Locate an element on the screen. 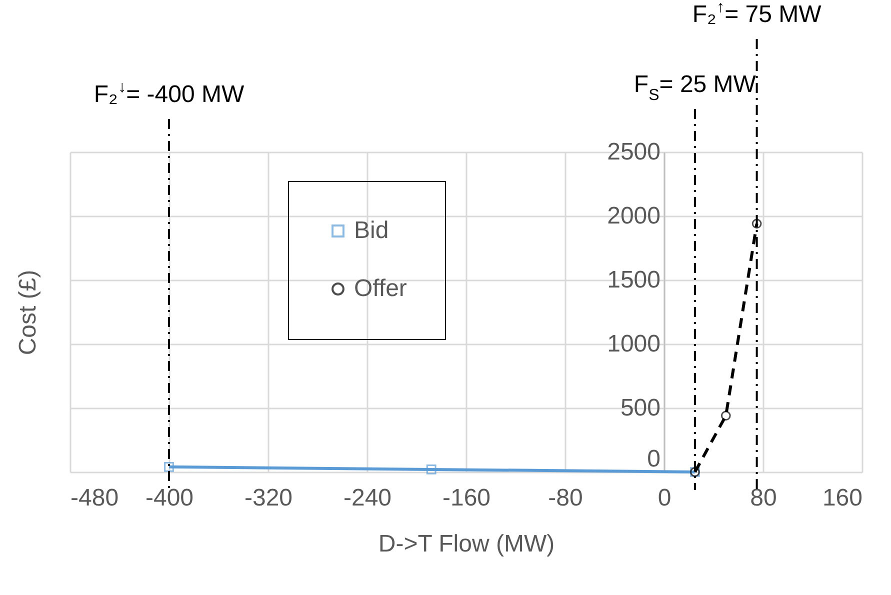 Image resolution: width=891 pixels, height=595 pixels. y-tick-label: 1500 is located at coordinates (633, 280).